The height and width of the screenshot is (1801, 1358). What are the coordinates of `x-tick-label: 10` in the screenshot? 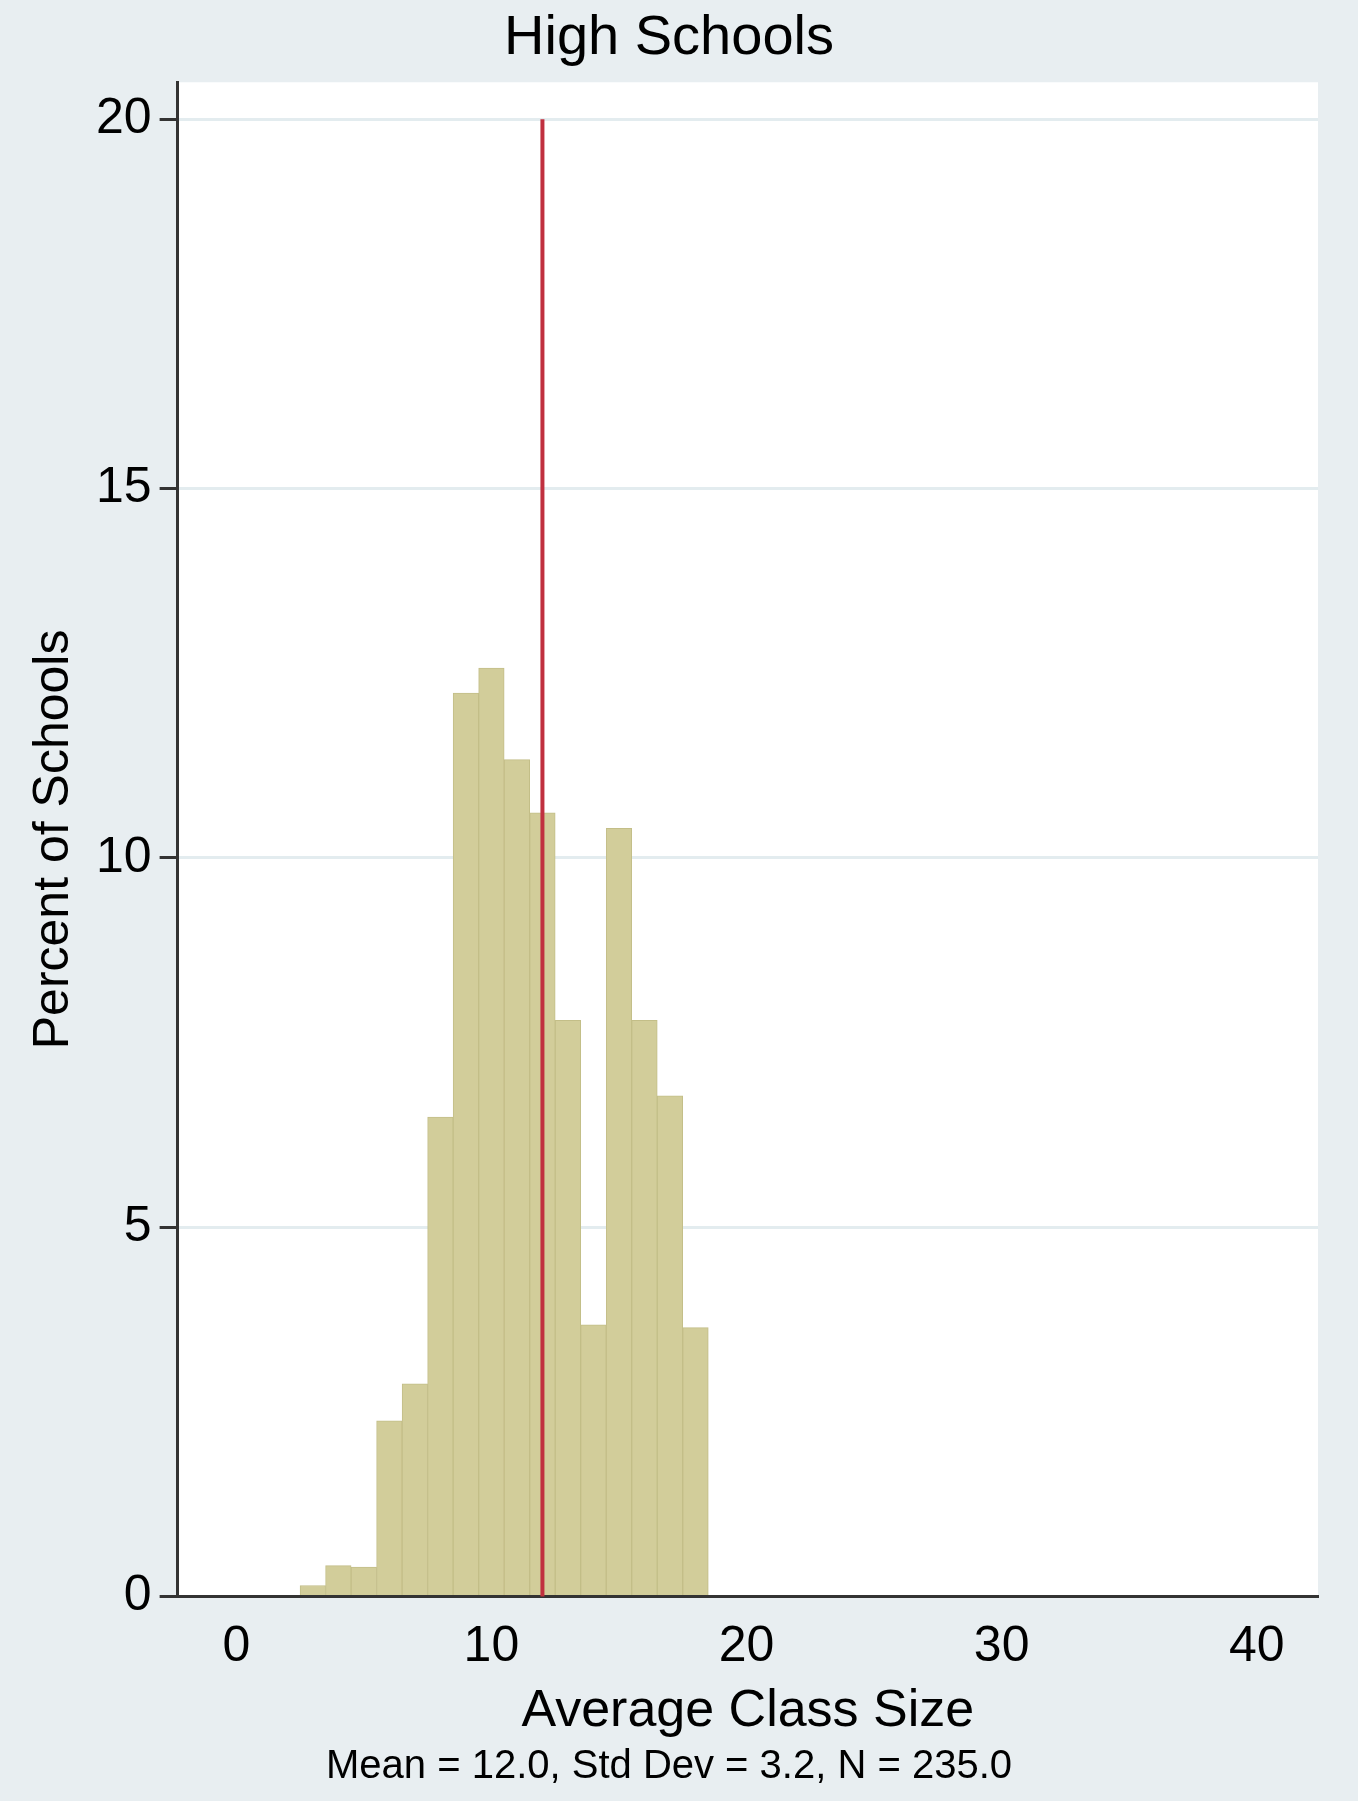 It's located at (491, 1644).